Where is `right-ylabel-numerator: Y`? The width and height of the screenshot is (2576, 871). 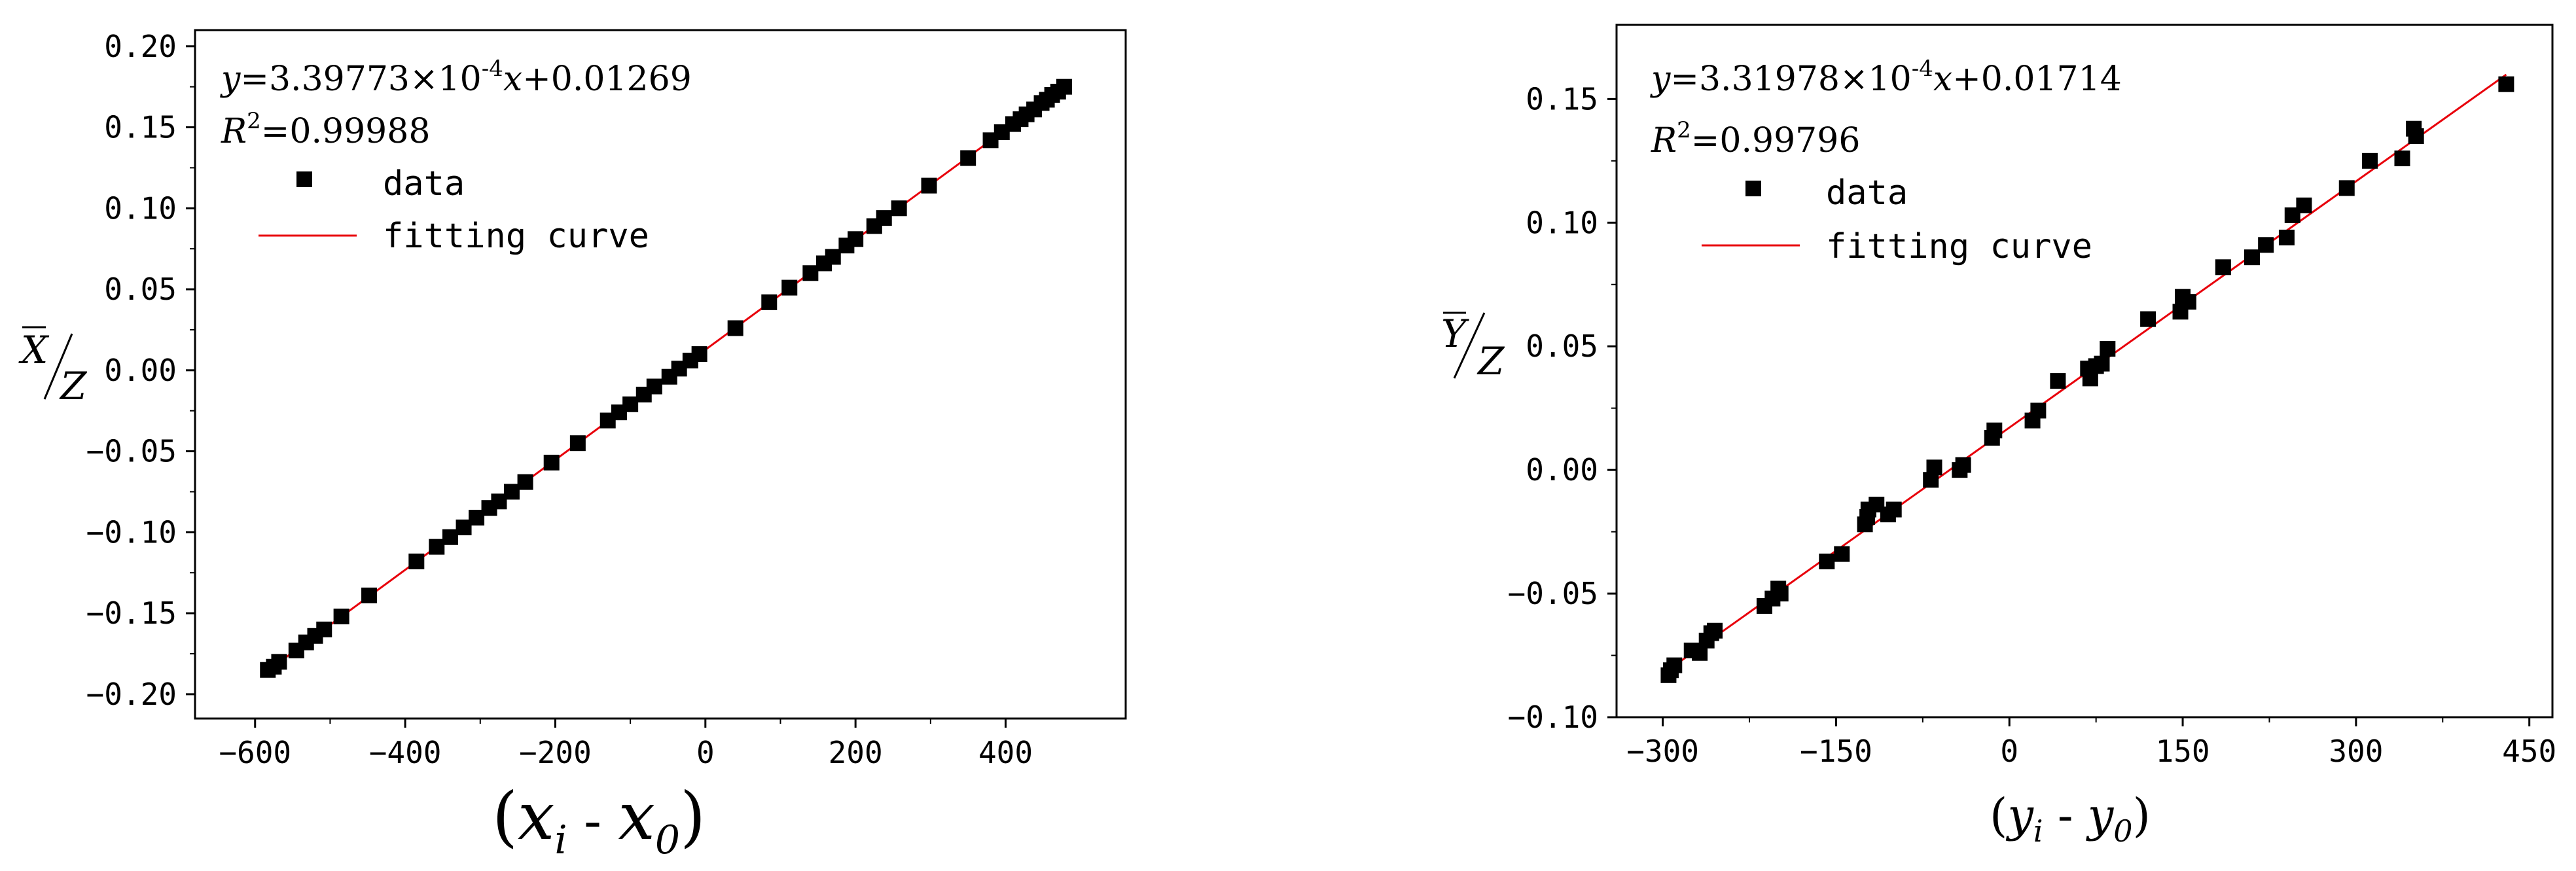 right-ylabel-numerator: Y is located at coordinates (1455, 333).